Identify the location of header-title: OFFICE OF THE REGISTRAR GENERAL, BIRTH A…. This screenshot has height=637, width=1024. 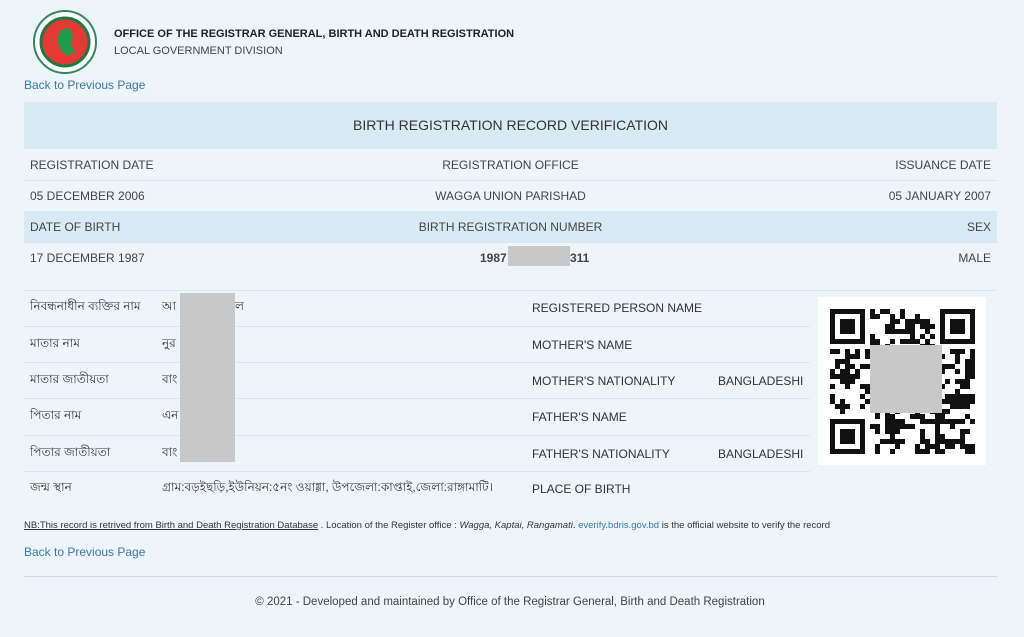
(314, 34).